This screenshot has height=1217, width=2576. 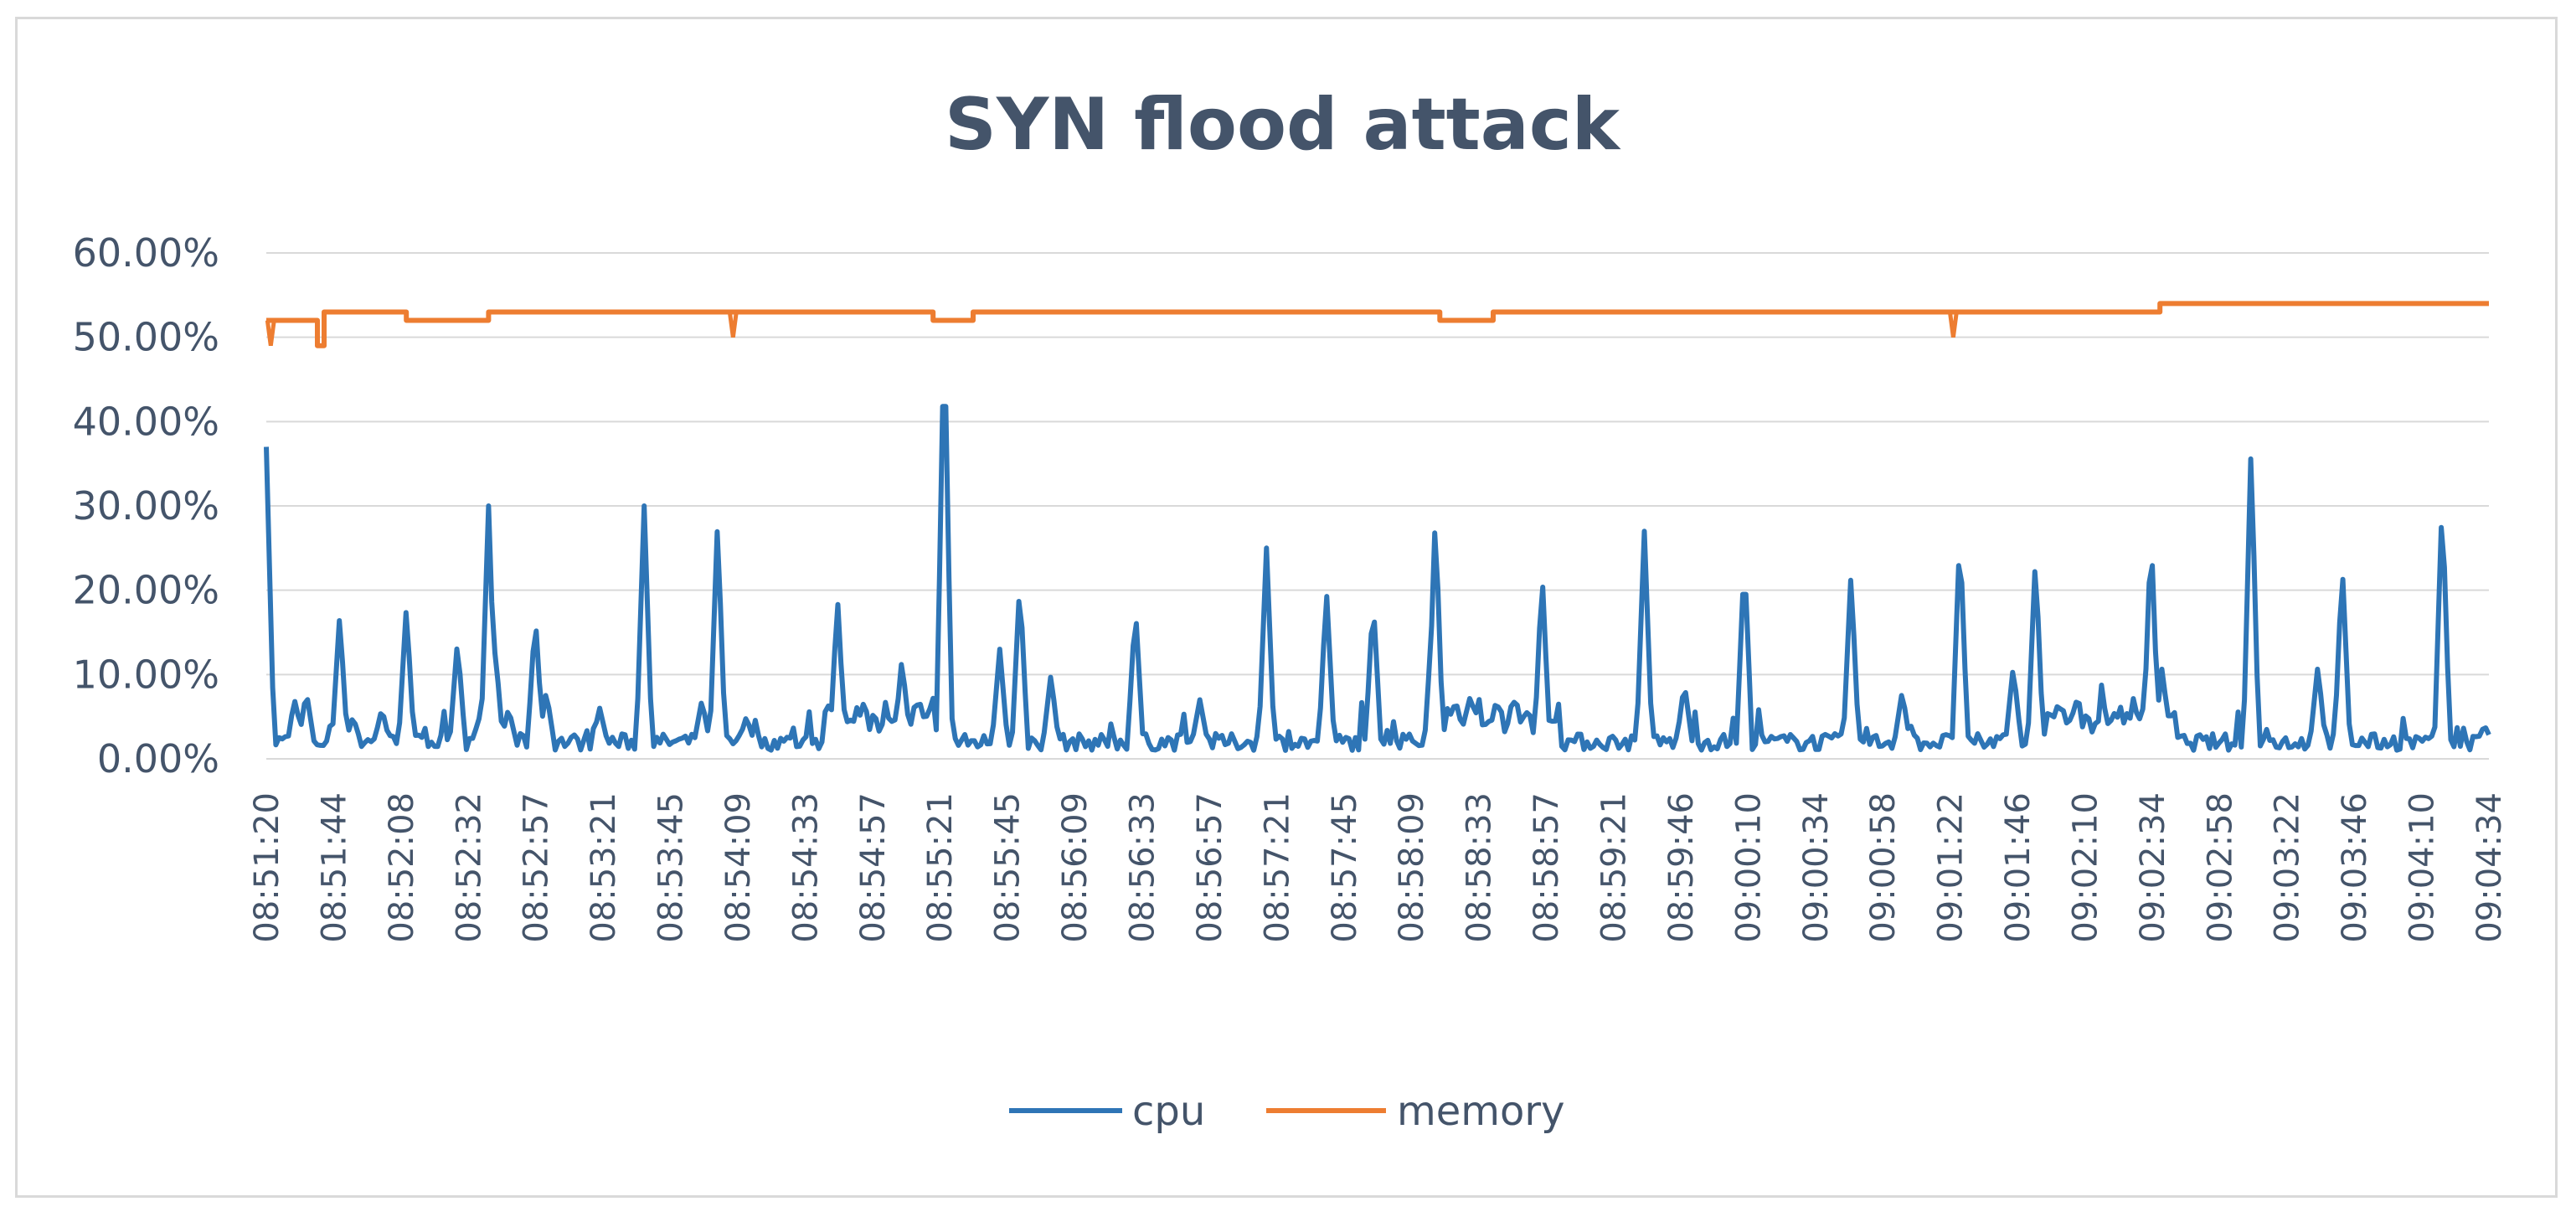 What do you see at coordinates (671, 867) in the screenshot?
I see `x-tick-label: 08:53:45` at bounding box center [671, 867].